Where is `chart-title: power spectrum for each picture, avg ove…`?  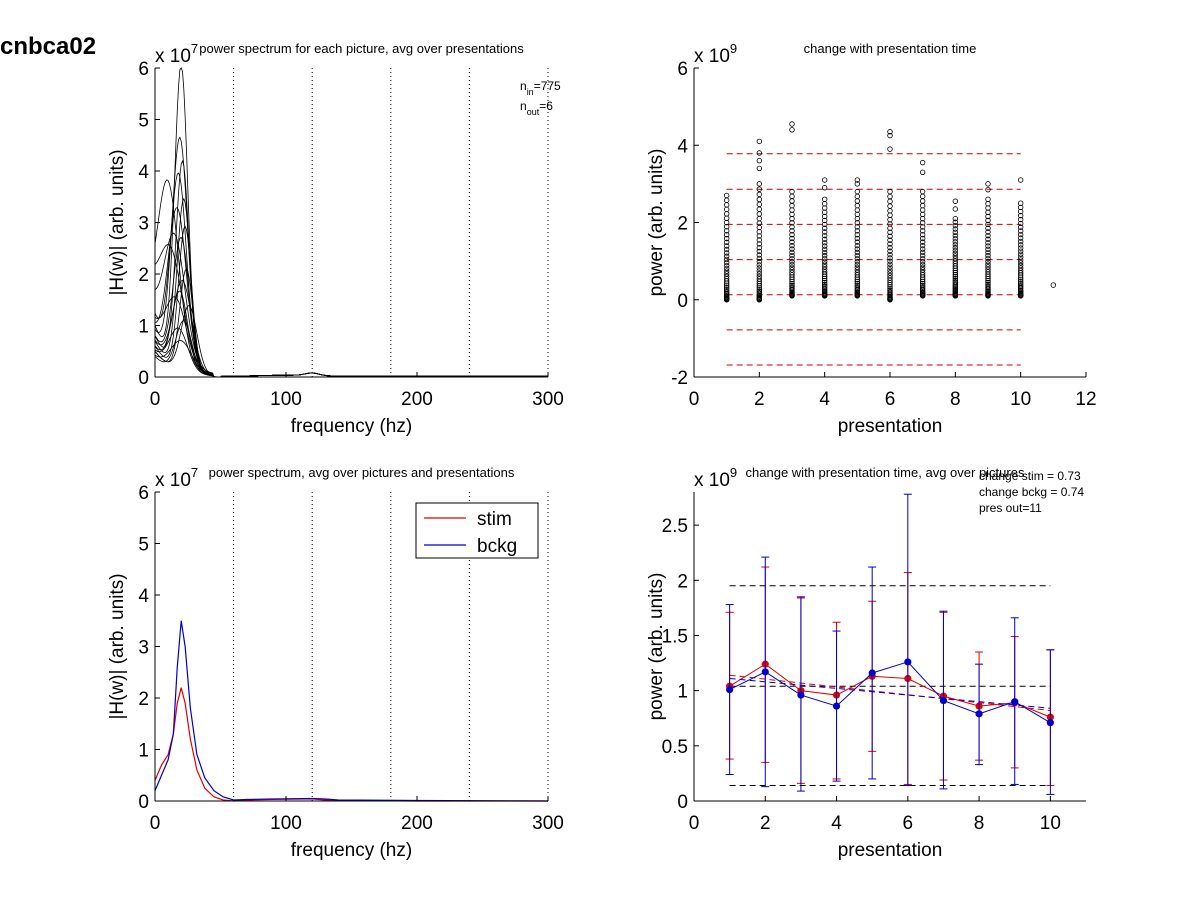
chart-title: power spectrum for each picture, avg ove… is located at coordinates (361, 48).